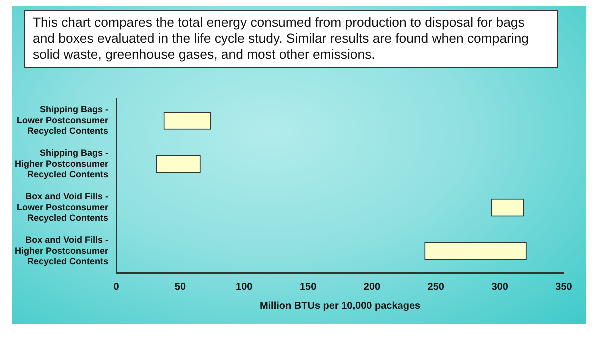 This screenshot has height=338, width=596. What do you see at coordinates (63, 208) in the screenshot?
I see `y-tick-label: Box and Void Fills - Lower Postconsumer Recycled Contents` at bounding box center [63, 208].